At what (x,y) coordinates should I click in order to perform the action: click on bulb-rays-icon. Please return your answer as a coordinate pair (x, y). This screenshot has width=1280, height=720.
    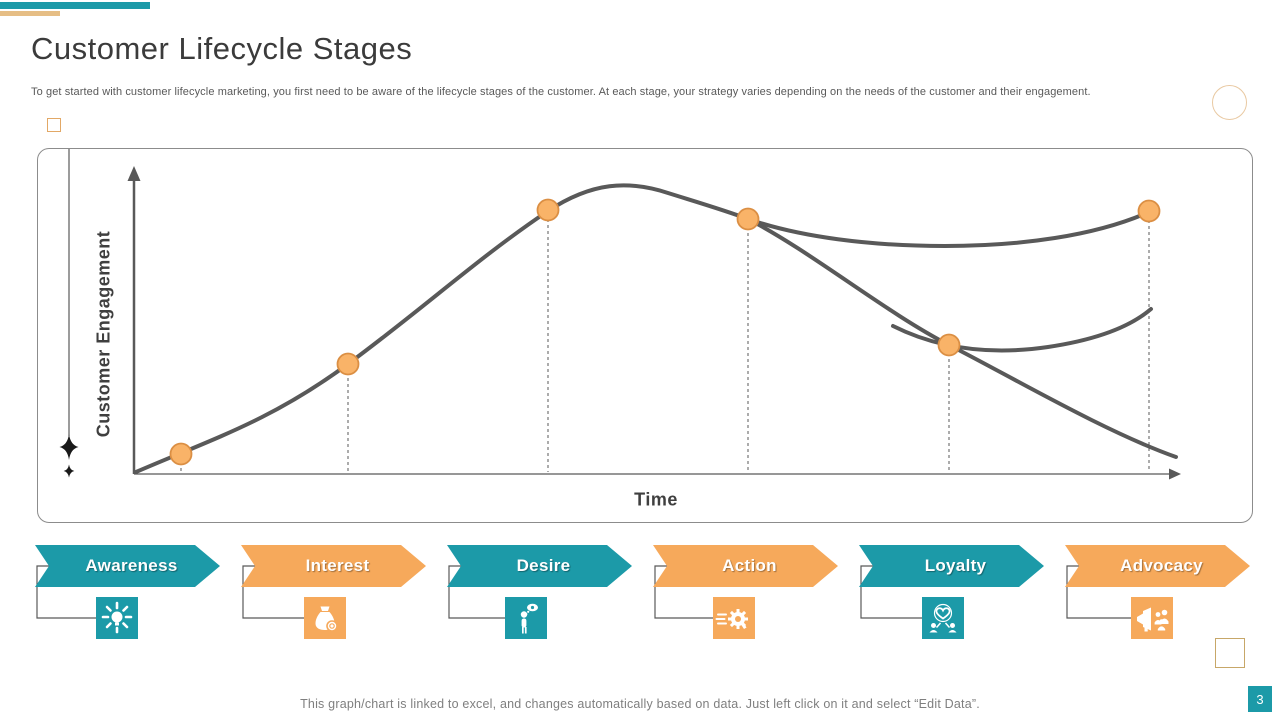
    Looking at the image, I should click on (117, 617).